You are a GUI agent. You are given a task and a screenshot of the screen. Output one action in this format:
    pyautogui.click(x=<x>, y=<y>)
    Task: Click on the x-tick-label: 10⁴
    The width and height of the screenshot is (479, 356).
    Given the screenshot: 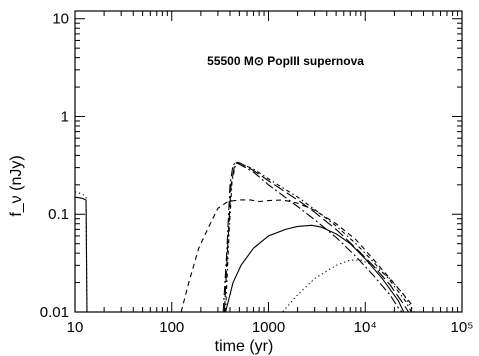 What is the action you would take?
    pyautogui.click(x=365, y=327)
    